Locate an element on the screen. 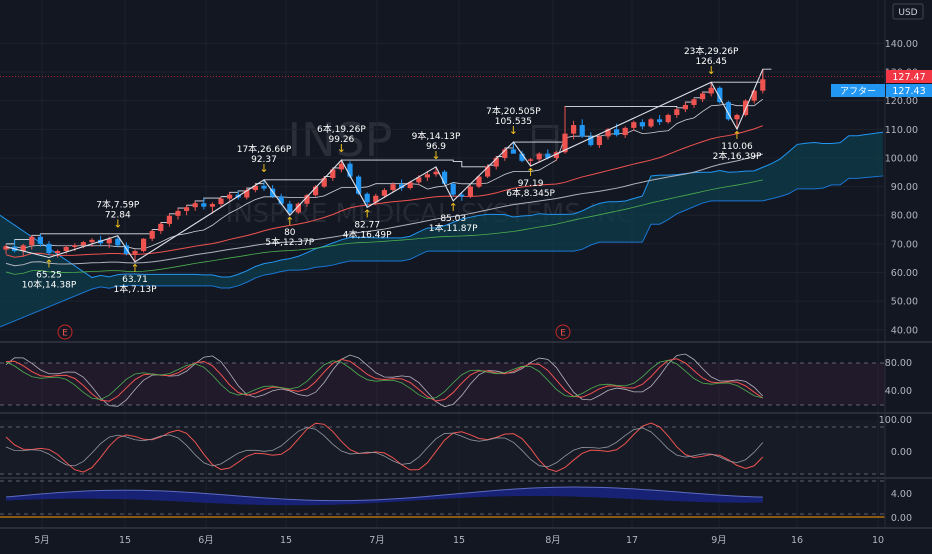  price-tick-label: 60.00 is located at coordinates (904, 273).